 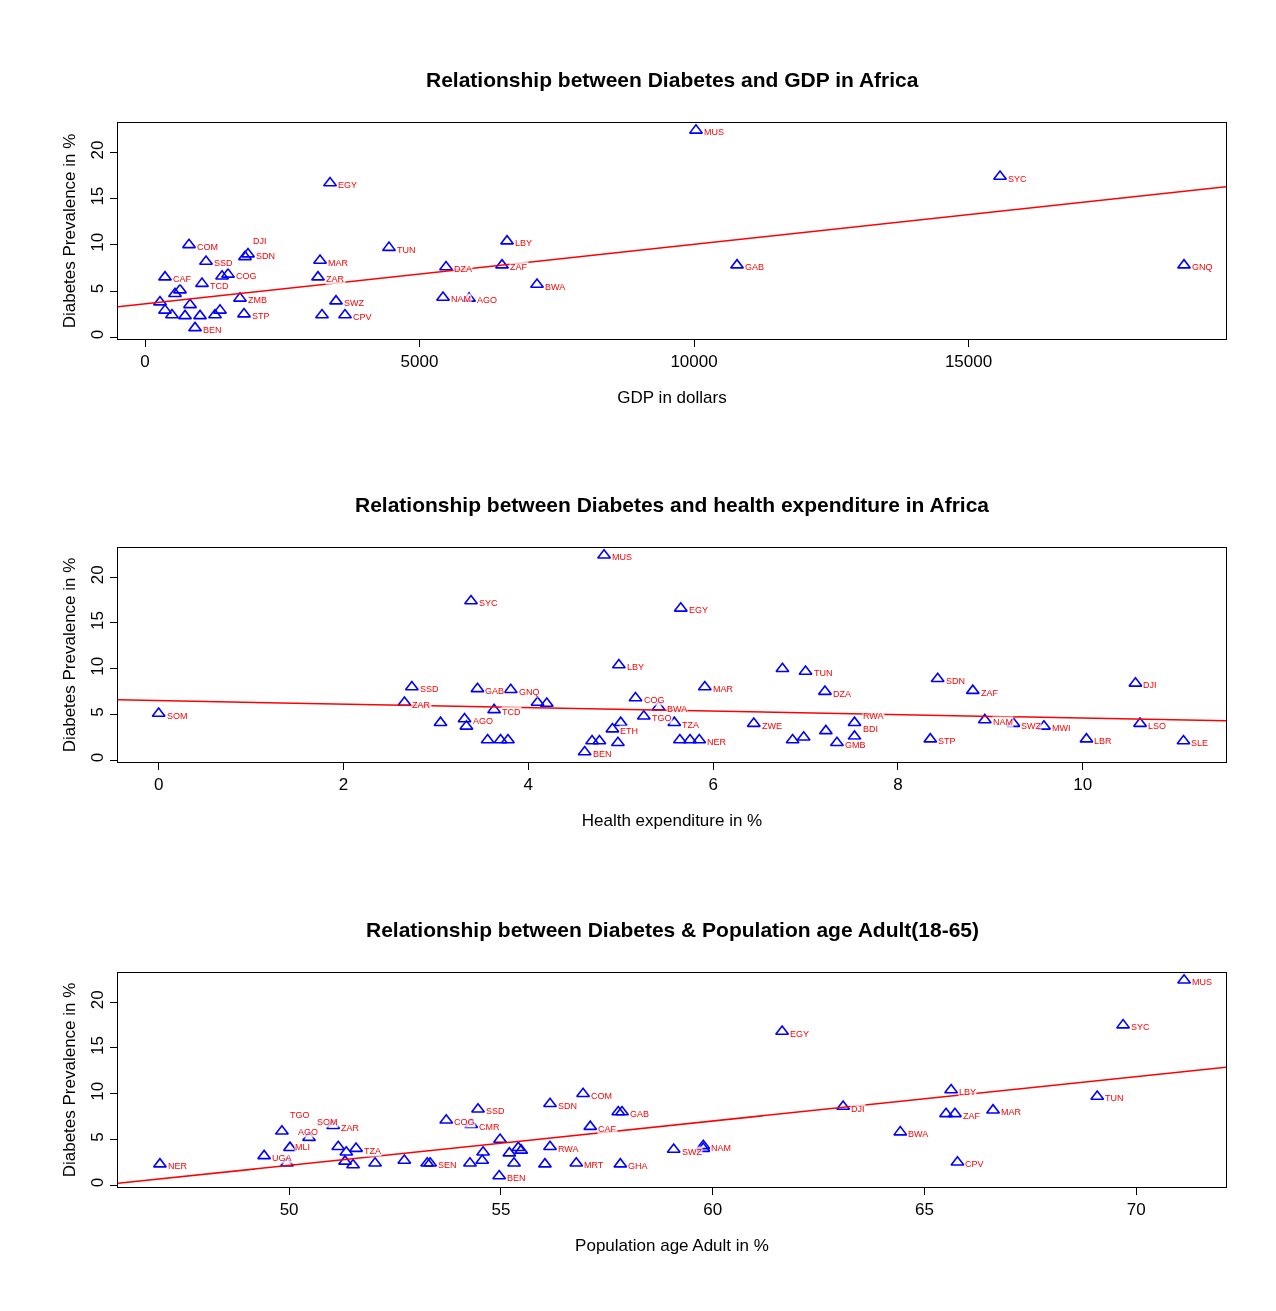 I want to click on annotation: BEN, so click(x=602, y=754).